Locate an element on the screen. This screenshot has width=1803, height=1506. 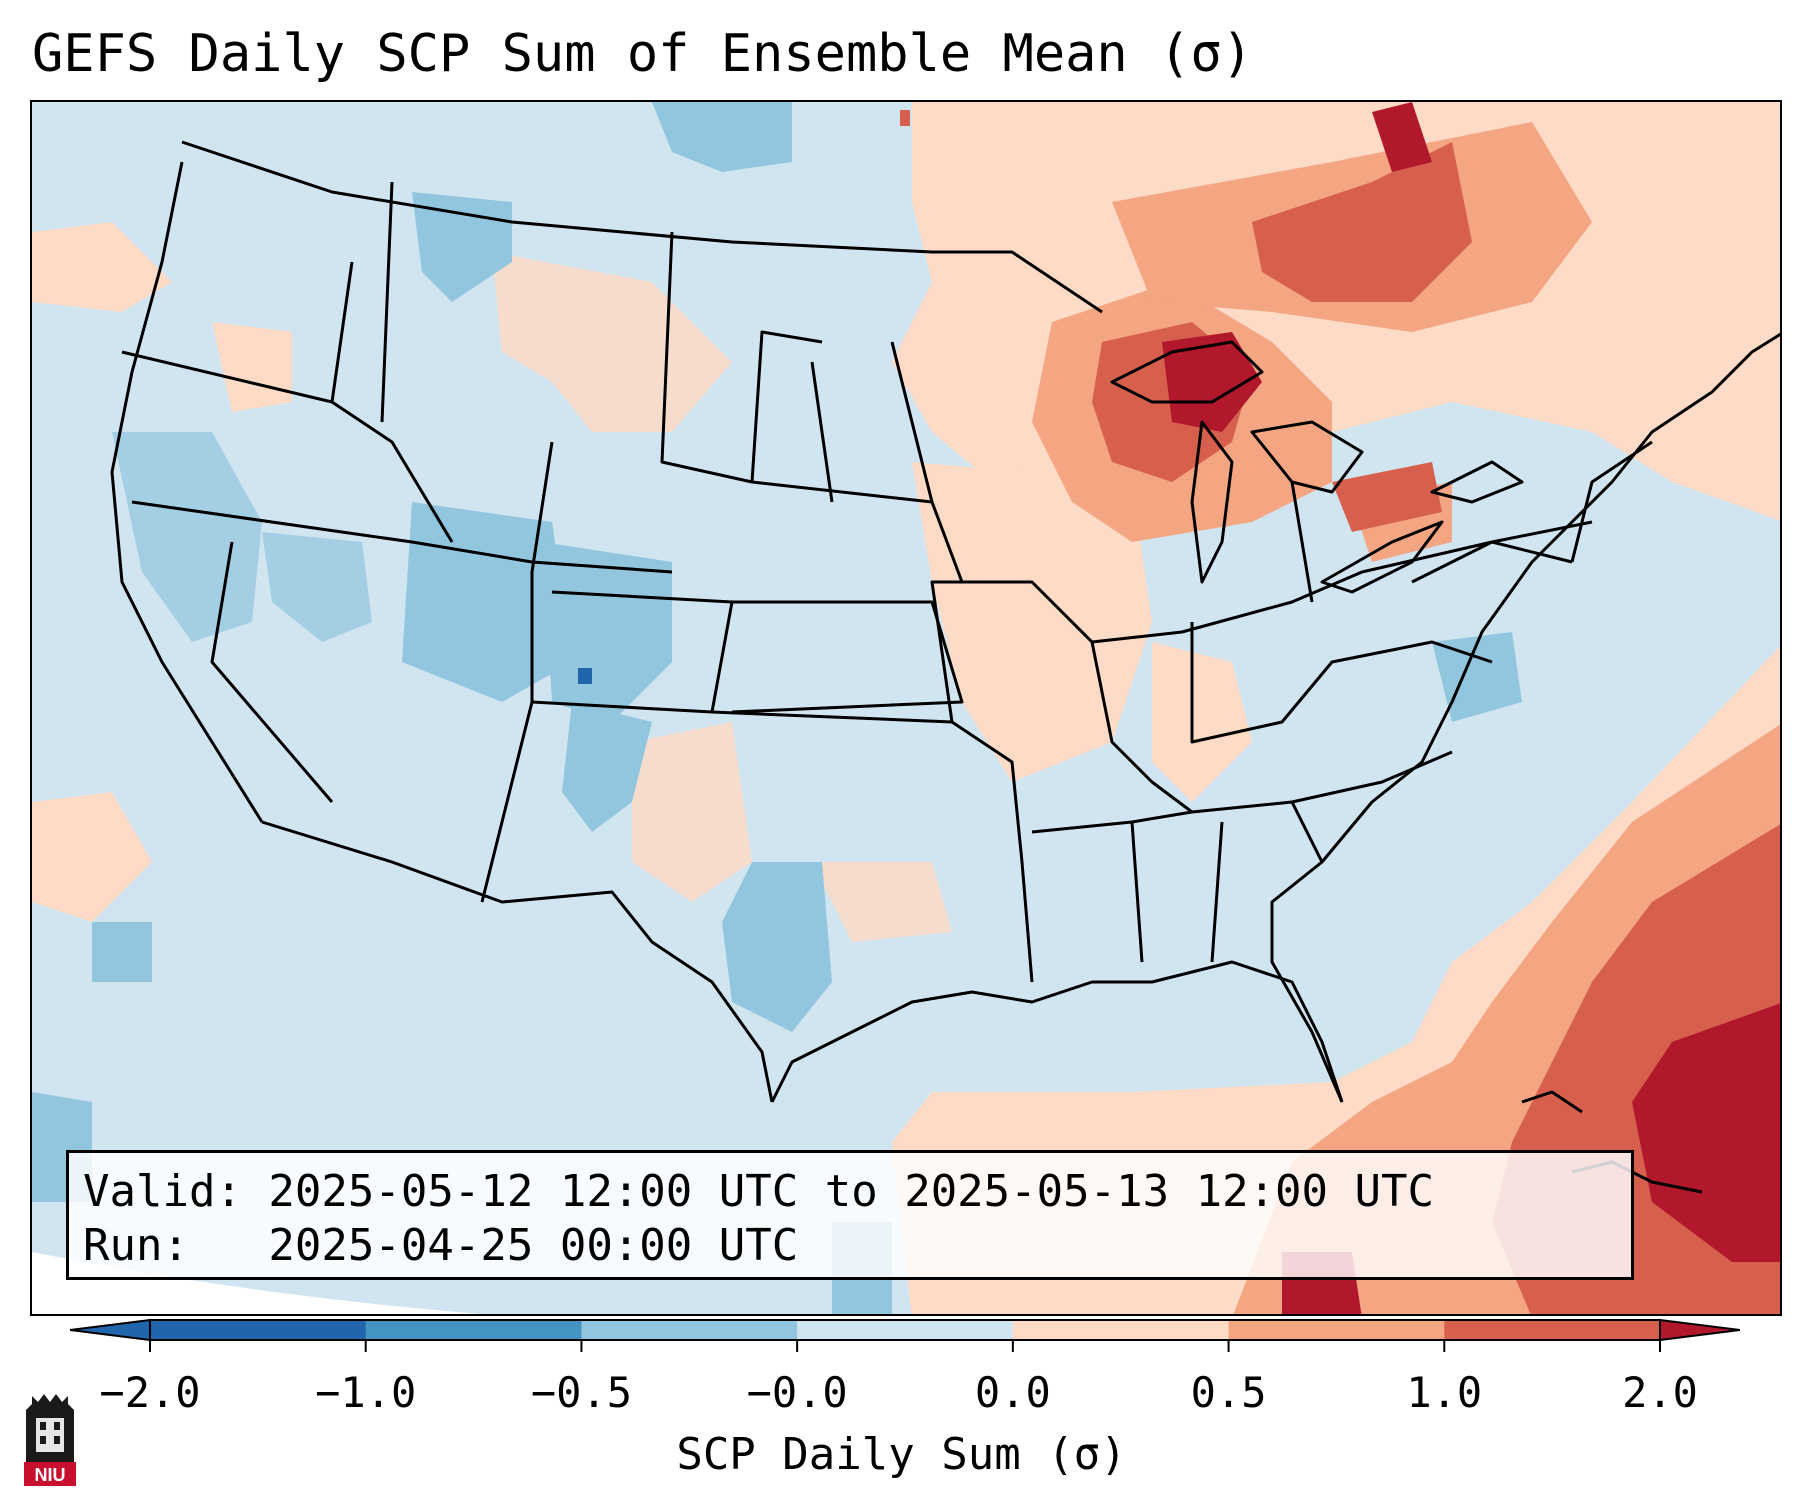
logo-text: NIU is located at coordinates (50, 1475).